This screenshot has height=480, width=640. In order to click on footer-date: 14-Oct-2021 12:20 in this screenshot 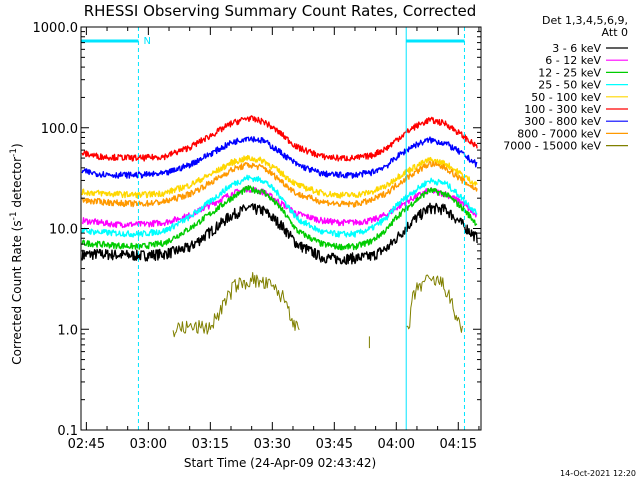, I will do `click(598, 473)`.